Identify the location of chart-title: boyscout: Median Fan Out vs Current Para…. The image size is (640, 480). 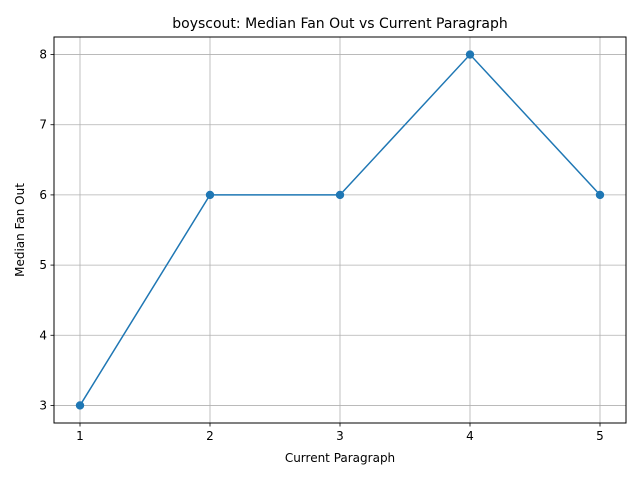
(339, 24).